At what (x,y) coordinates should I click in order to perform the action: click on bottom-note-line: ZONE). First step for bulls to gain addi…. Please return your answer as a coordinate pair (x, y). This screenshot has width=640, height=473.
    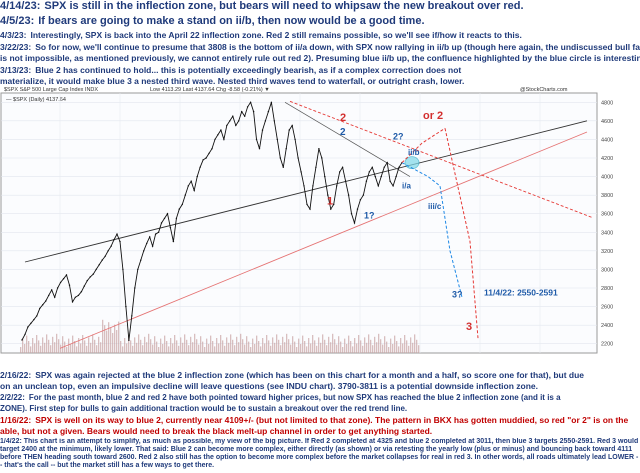
    Looking at the image, I should click on (320, 409).